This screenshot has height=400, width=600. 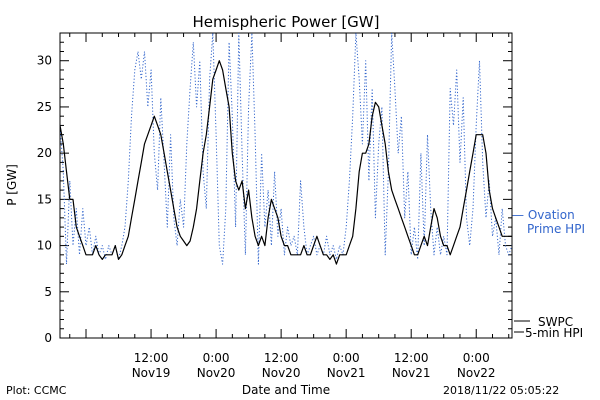 What do you see at coordinates (501, 390) in the screenshot?
I see `plot-timestamp: 2018/11/22 05:05:22` at bounding box center [501, 390].